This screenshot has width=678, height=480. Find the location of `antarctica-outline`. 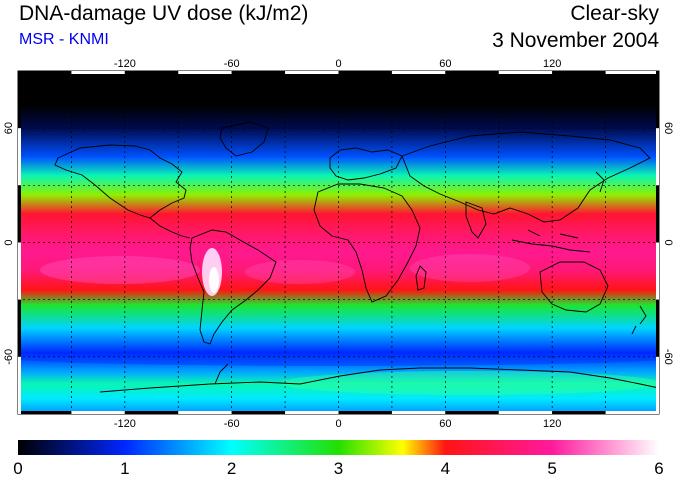

antarctica-outline is located at coordinates (379, 380).